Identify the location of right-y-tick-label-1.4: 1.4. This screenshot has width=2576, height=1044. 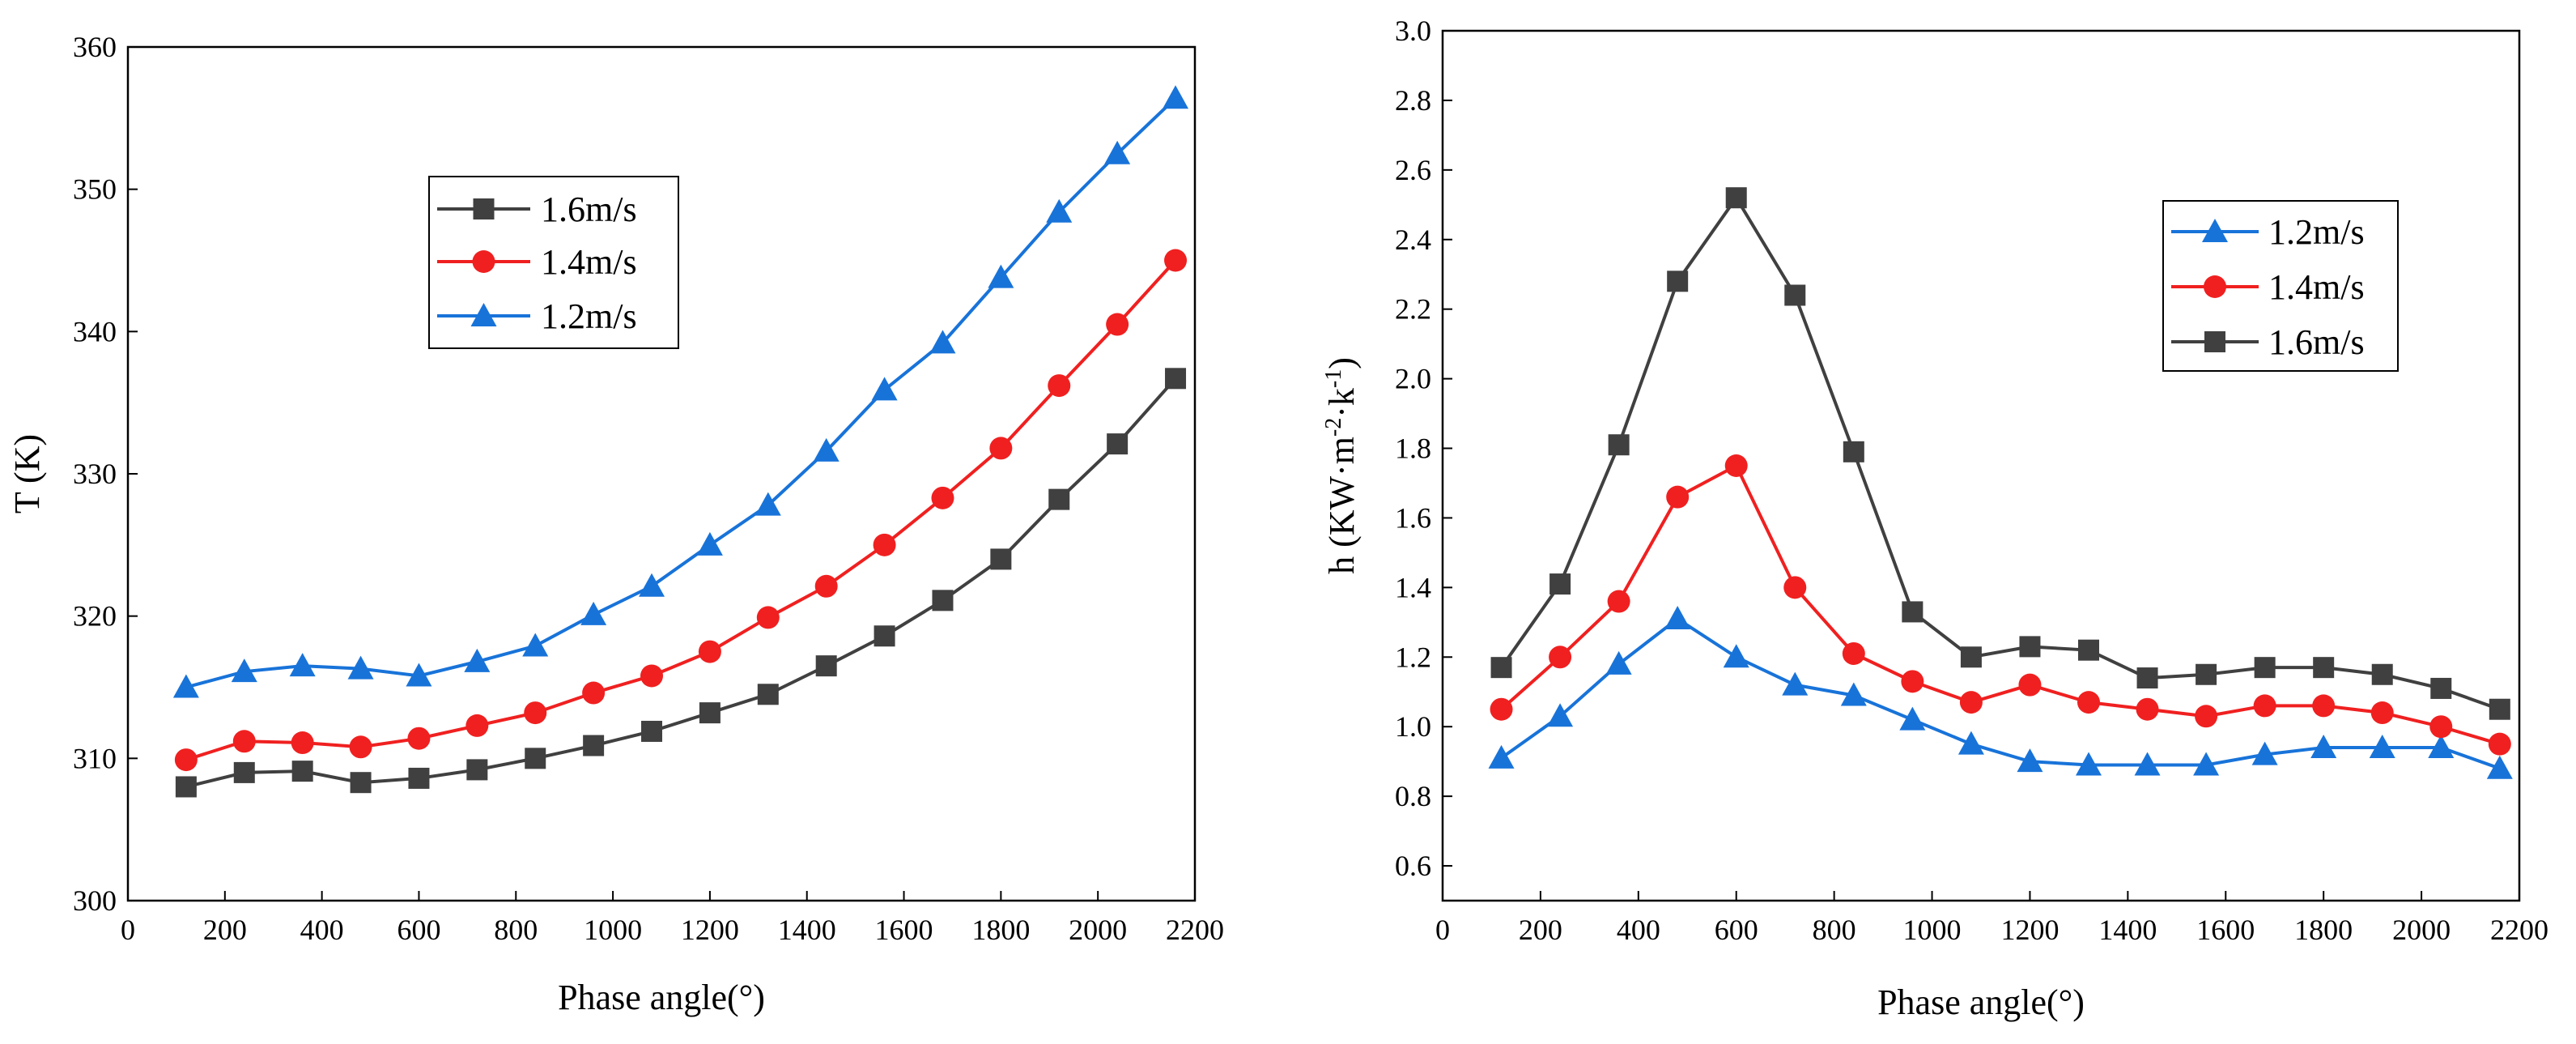
(1413, 587).